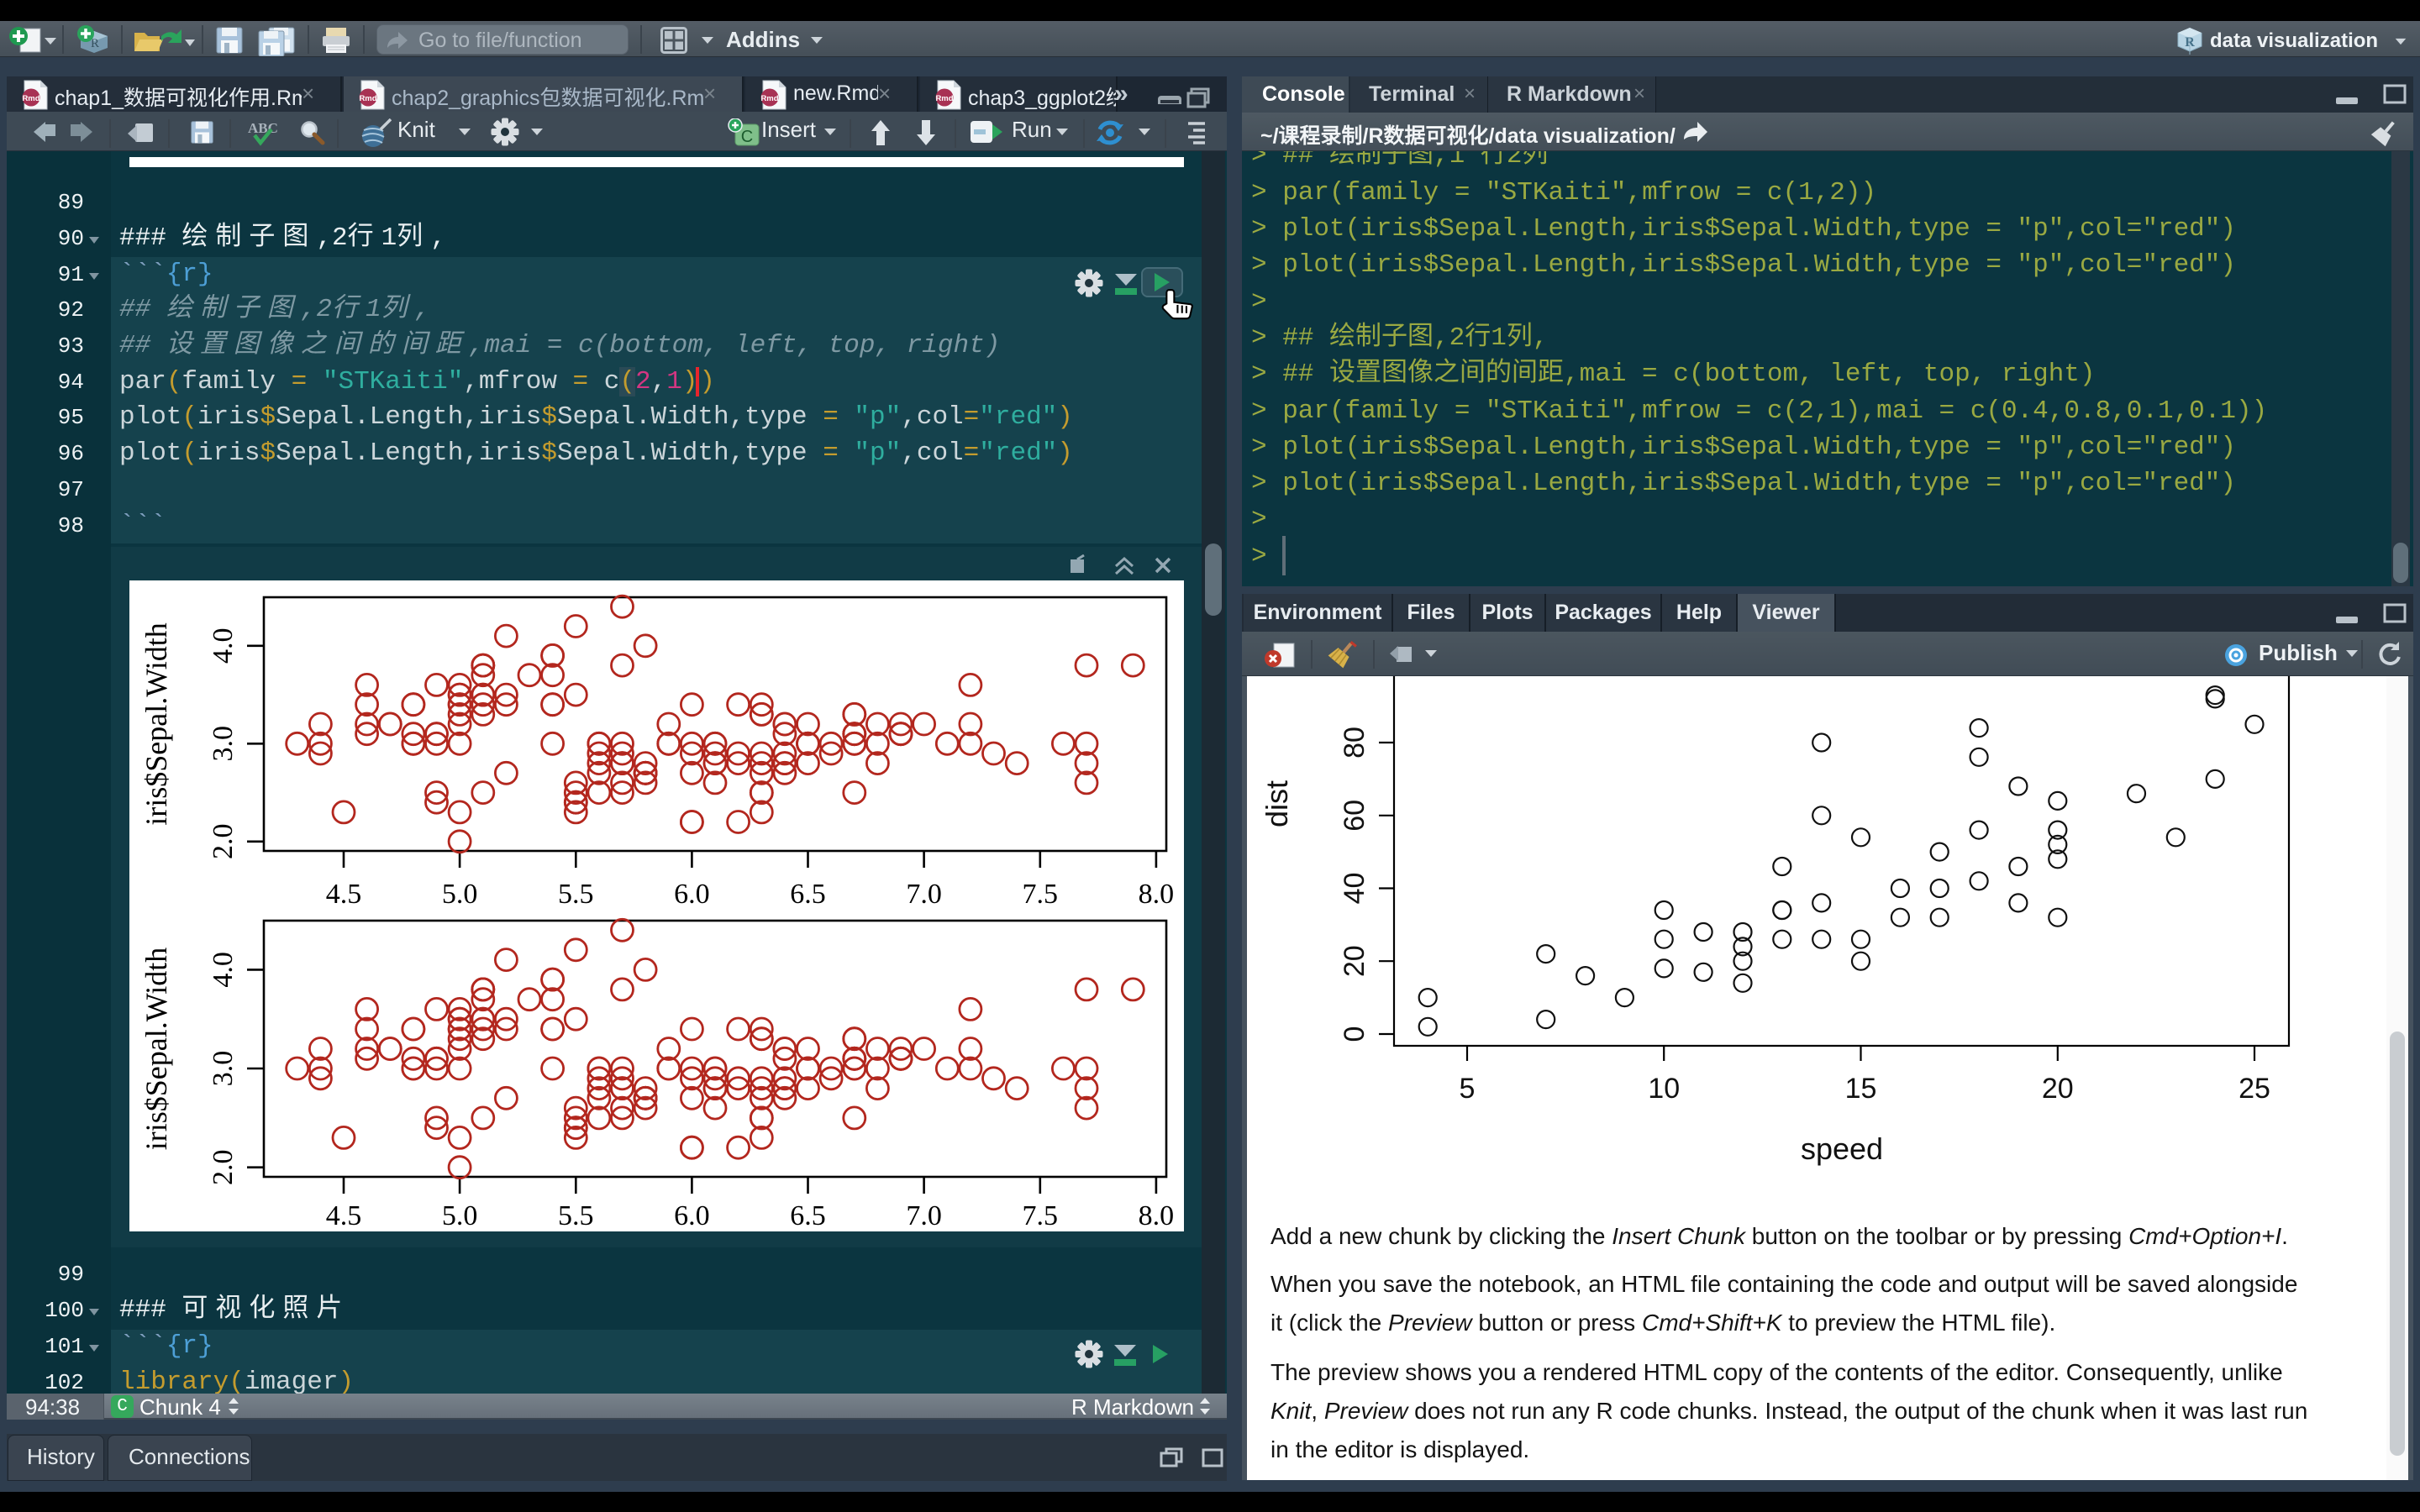  What do you see at coordinates (1861, 1089) in the screenshot?
I see `svg-text: 15` at bounding box center [1861, 1089].